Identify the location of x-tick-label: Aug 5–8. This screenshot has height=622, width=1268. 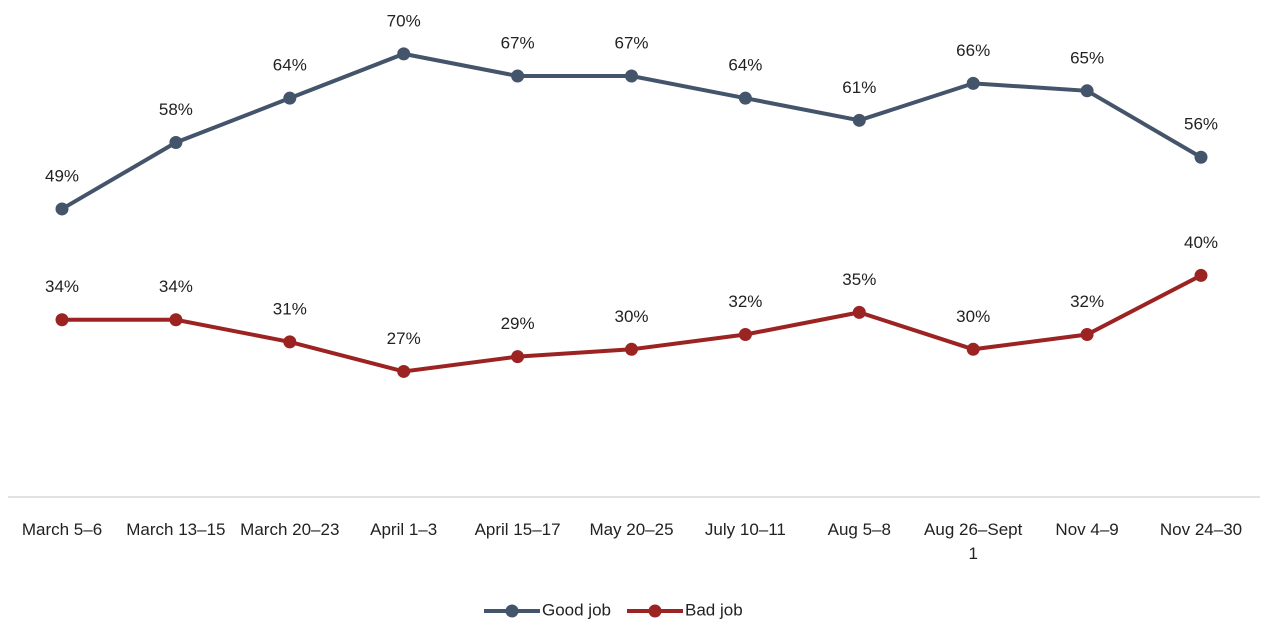
(859, 529).